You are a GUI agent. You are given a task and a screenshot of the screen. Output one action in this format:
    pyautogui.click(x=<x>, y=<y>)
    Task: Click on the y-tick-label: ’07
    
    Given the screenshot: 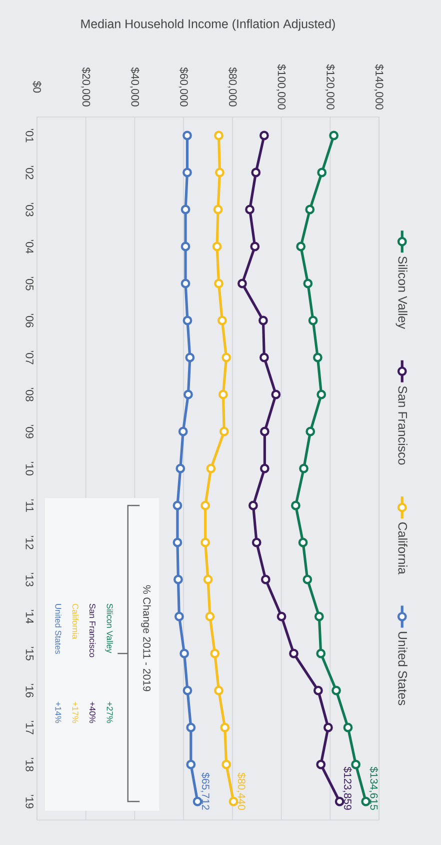 What is the action you would take?
    pyautogui.click(x=30, y=357)
    